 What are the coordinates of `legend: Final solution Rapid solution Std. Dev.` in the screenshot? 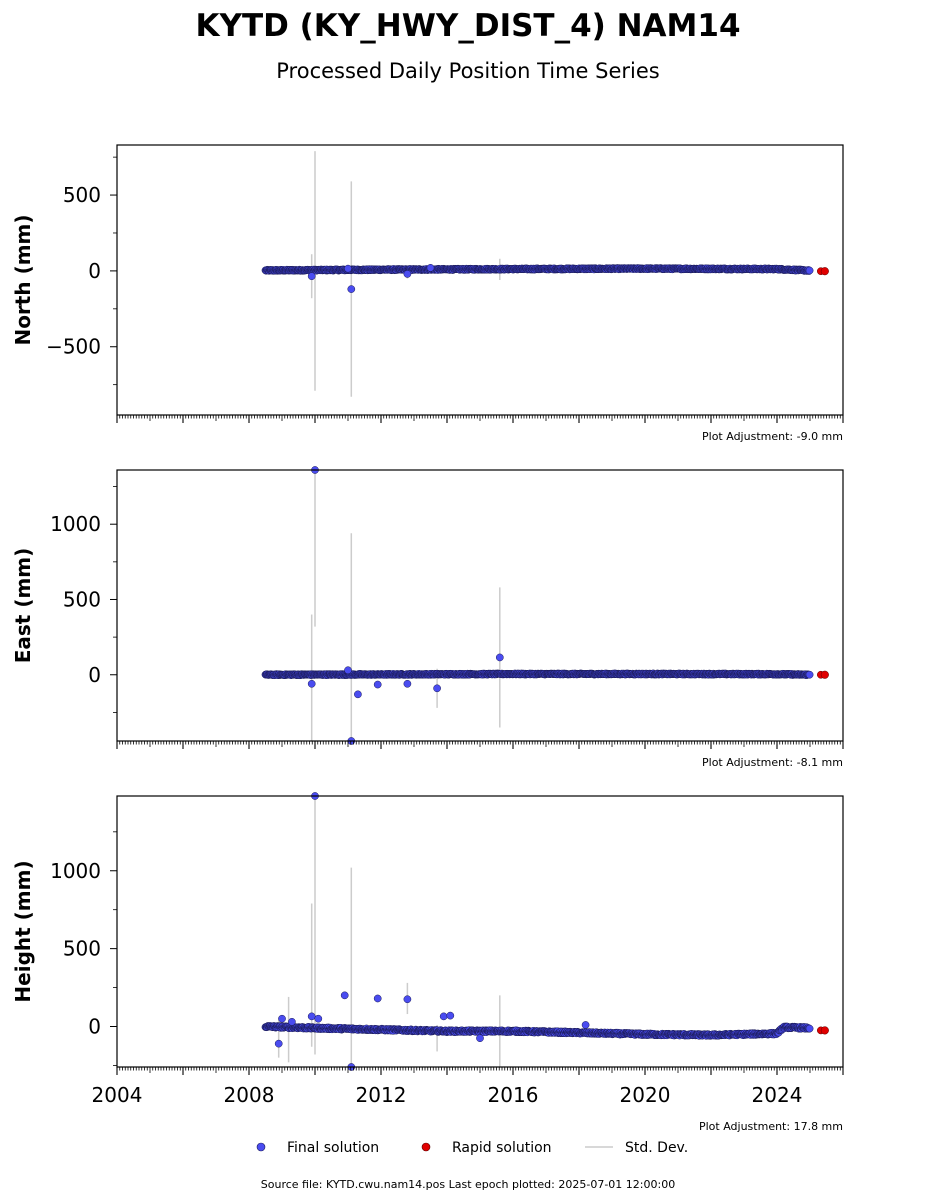 It's located at (472, 1148).